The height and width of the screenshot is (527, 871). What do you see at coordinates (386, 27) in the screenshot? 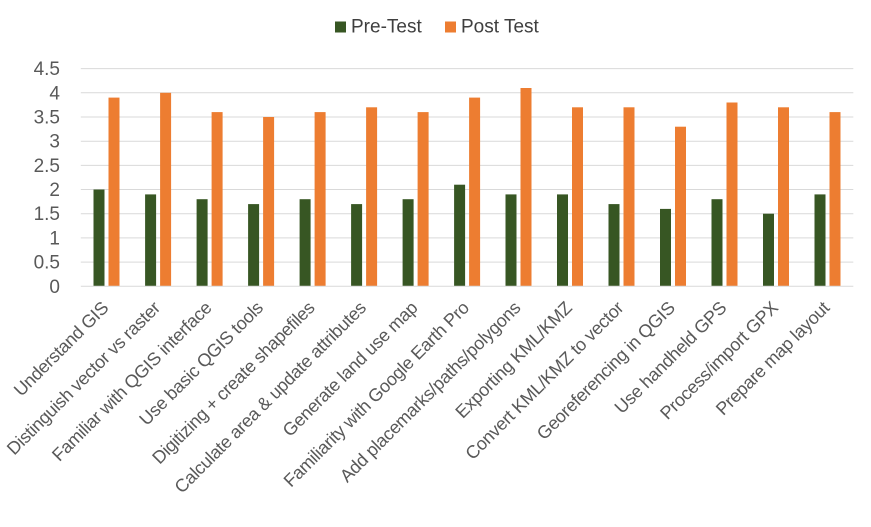
I see `svg-text: Pre-Test` at bounding box center [386, 27].